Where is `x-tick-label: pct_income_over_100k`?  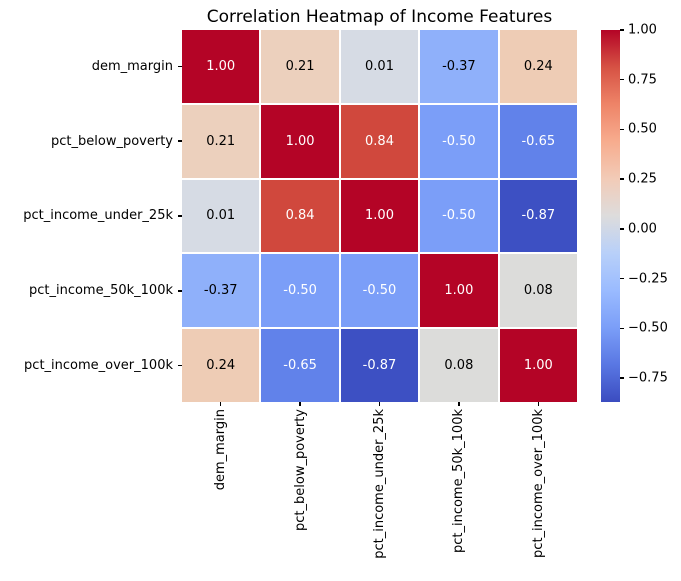 x-tick-label: pct_income_over_100k is located at coordinates (538, 483).